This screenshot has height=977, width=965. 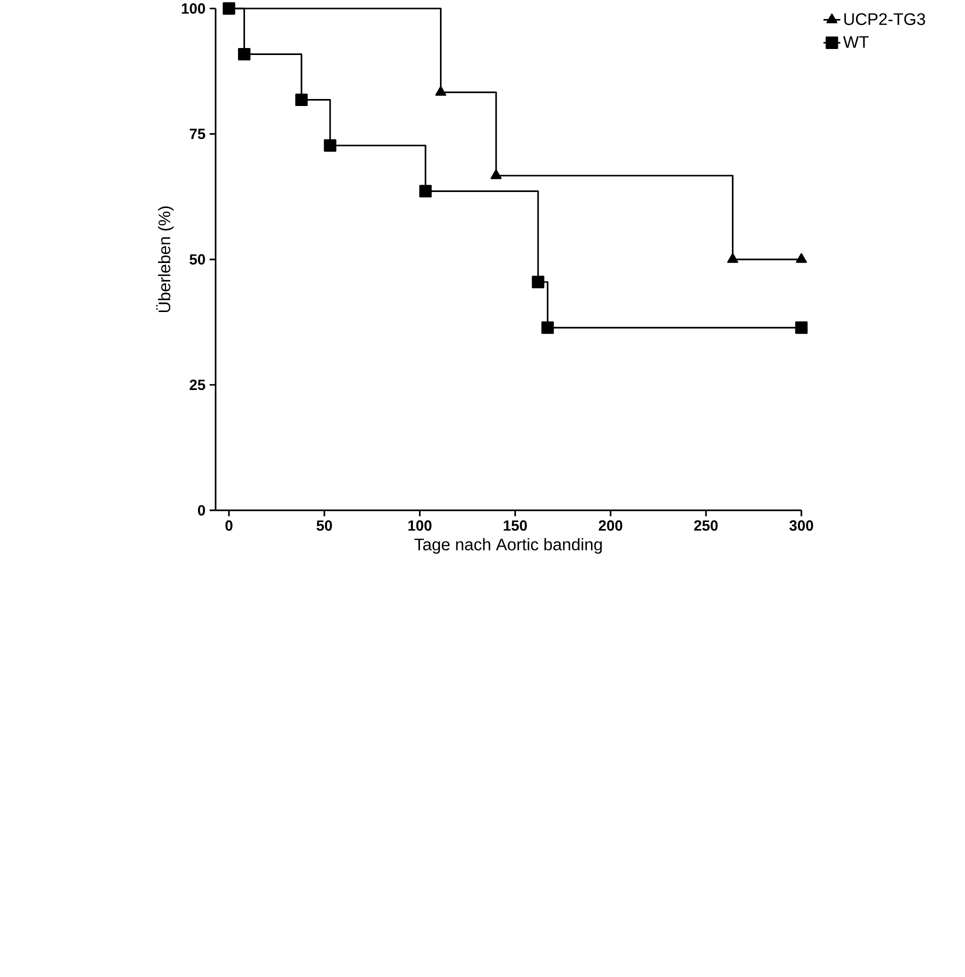 What do you see at coordinates (198, 134) in the screenshot?
I see `y-tick-label: 75` at bounding box center [198, 134].